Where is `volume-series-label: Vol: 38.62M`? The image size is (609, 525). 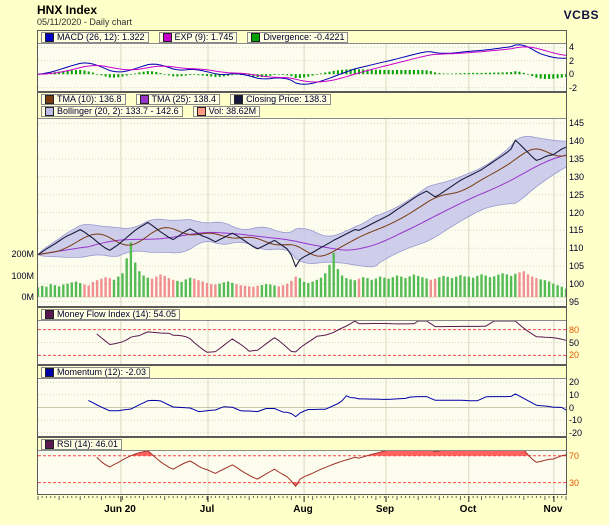 volume-series-label: Vol: 38.62M is located at coordinates (232, 111).